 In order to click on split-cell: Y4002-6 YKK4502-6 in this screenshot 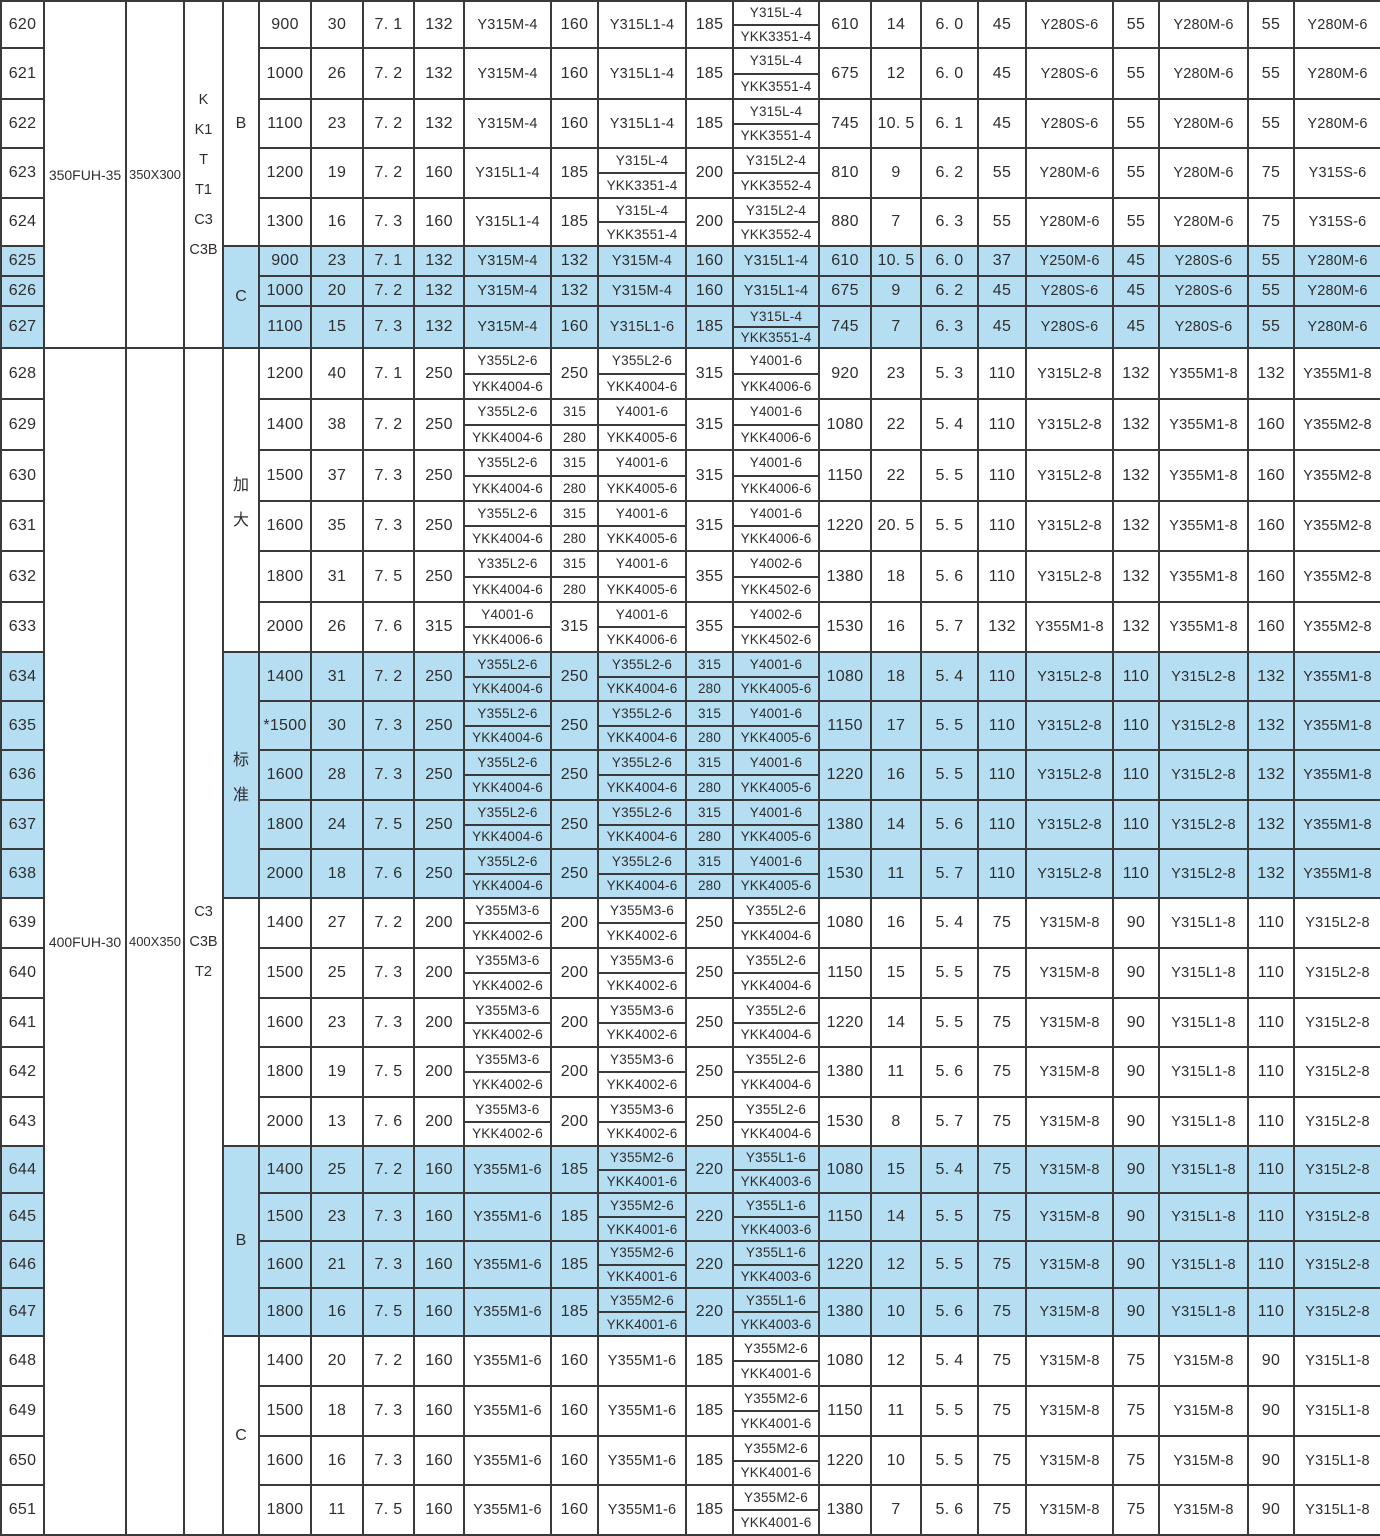, I will do `click(776, 627)`.